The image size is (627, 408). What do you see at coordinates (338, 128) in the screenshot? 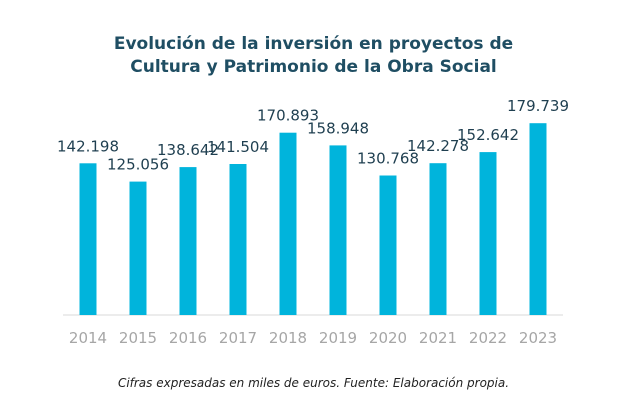
I see `data-label-2019: 158.948` at bounding box center [338, 128].